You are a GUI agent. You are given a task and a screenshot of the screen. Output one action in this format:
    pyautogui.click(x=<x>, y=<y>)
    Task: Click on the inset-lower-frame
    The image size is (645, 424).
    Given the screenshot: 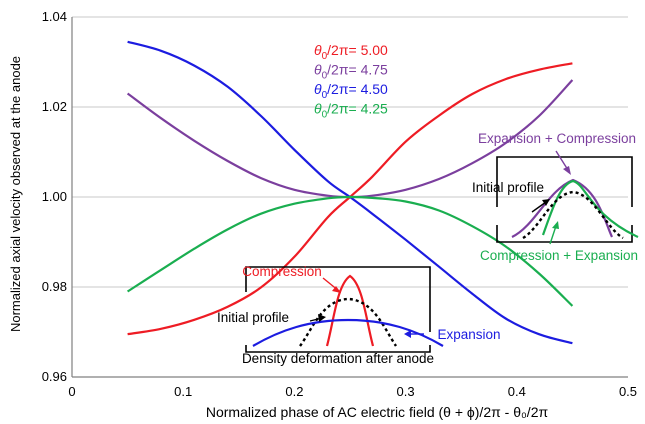 What is the action you would take?
    pyautogui.click(x=338, y=299)
    